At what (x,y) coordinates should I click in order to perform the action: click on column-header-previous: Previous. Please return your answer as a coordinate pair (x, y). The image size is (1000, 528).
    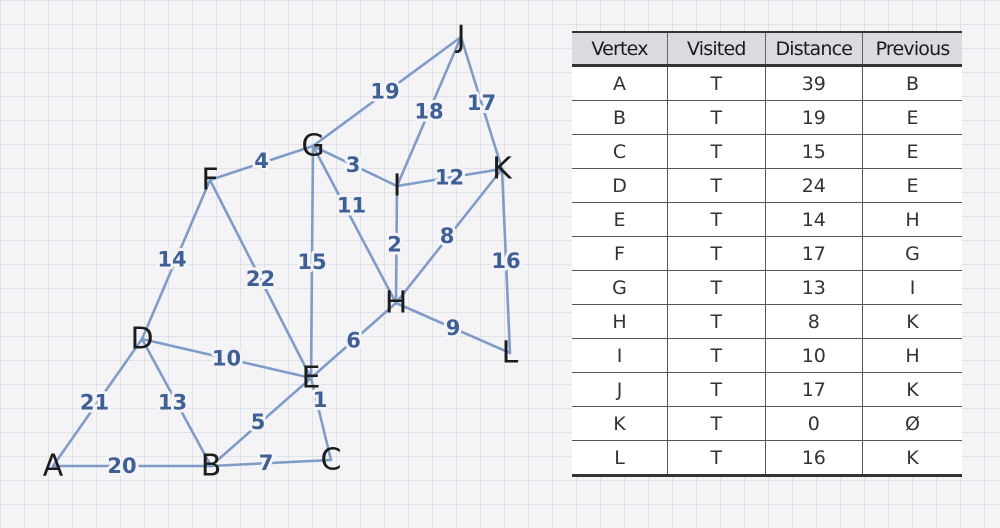
    Looking at the image, I should click on (912, 49).